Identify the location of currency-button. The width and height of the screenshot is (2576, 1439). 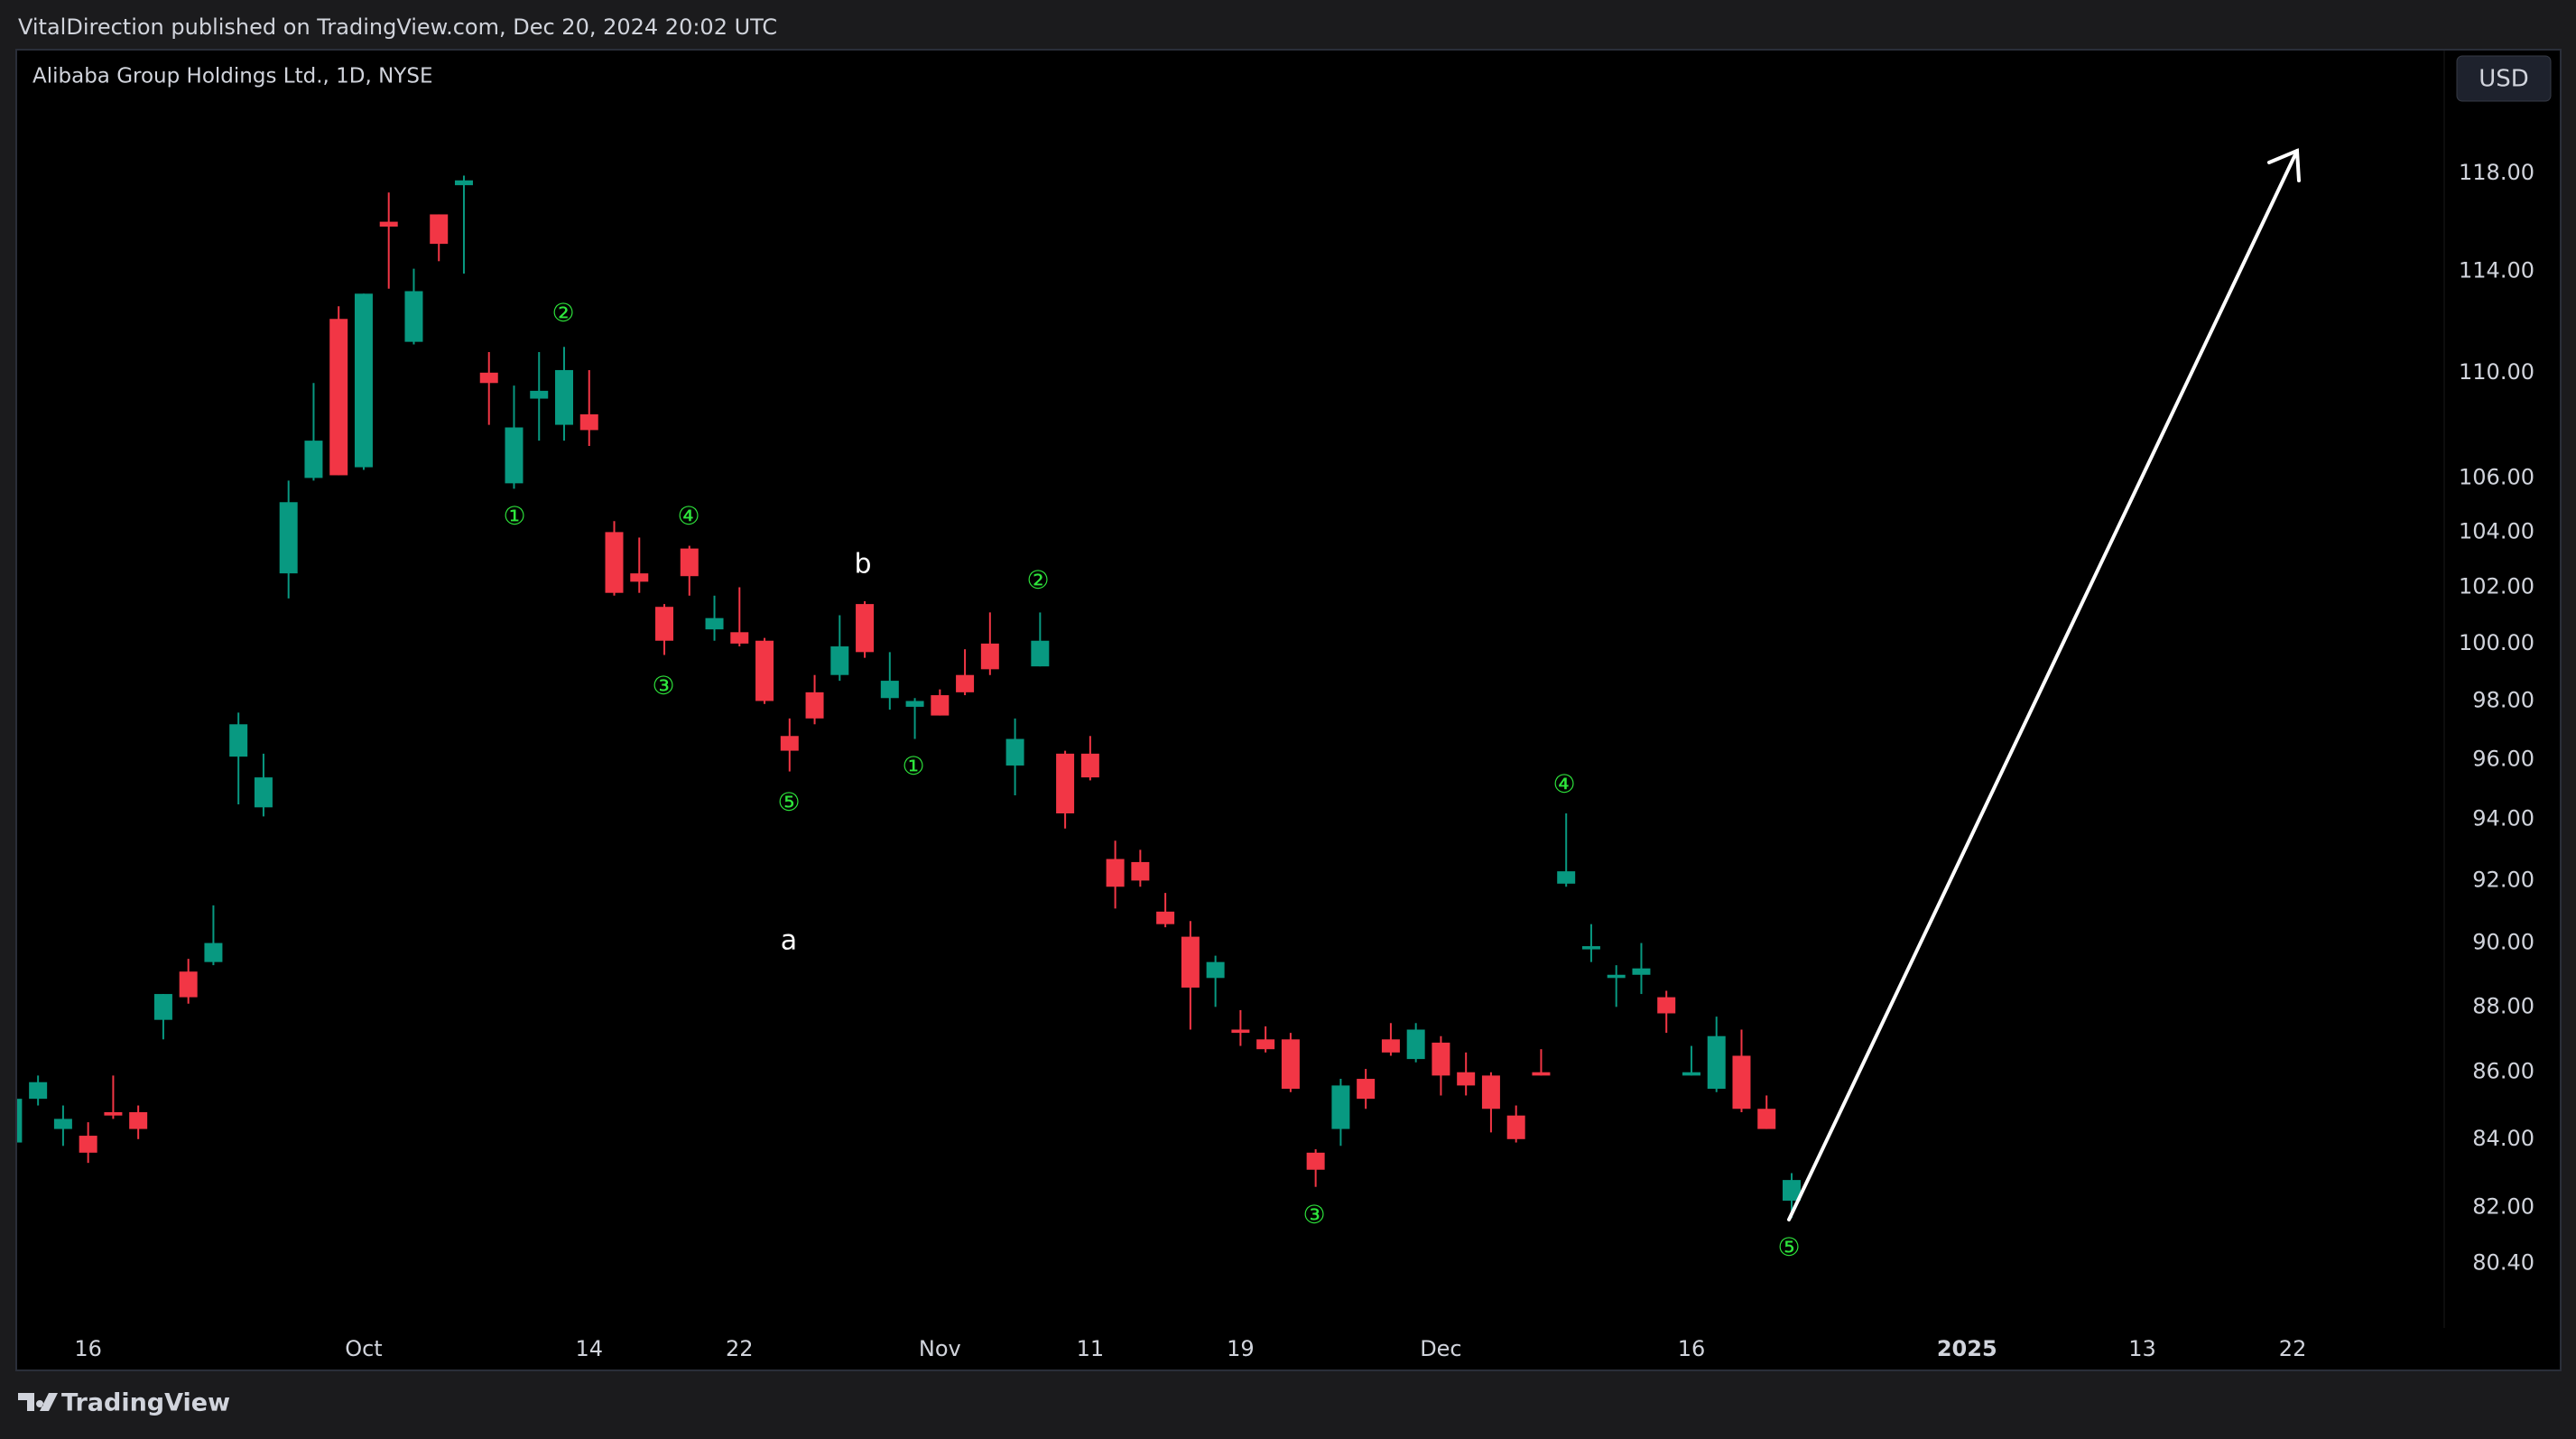
(2504, 78).